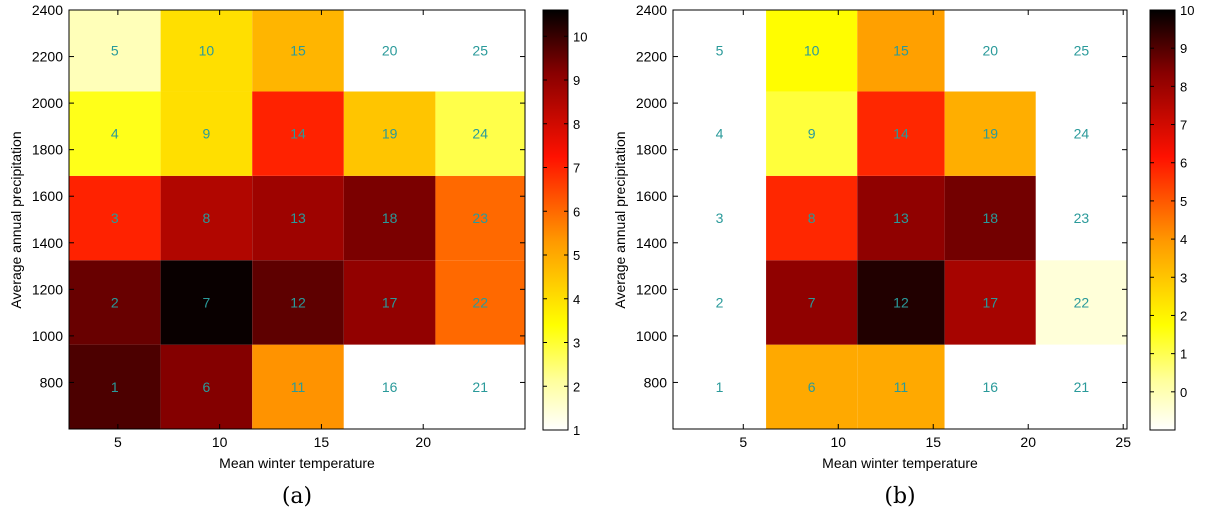  Describe the element at coordinates (651, 150) in the screenshot. I see `y-tick-label: 1800` at that location.